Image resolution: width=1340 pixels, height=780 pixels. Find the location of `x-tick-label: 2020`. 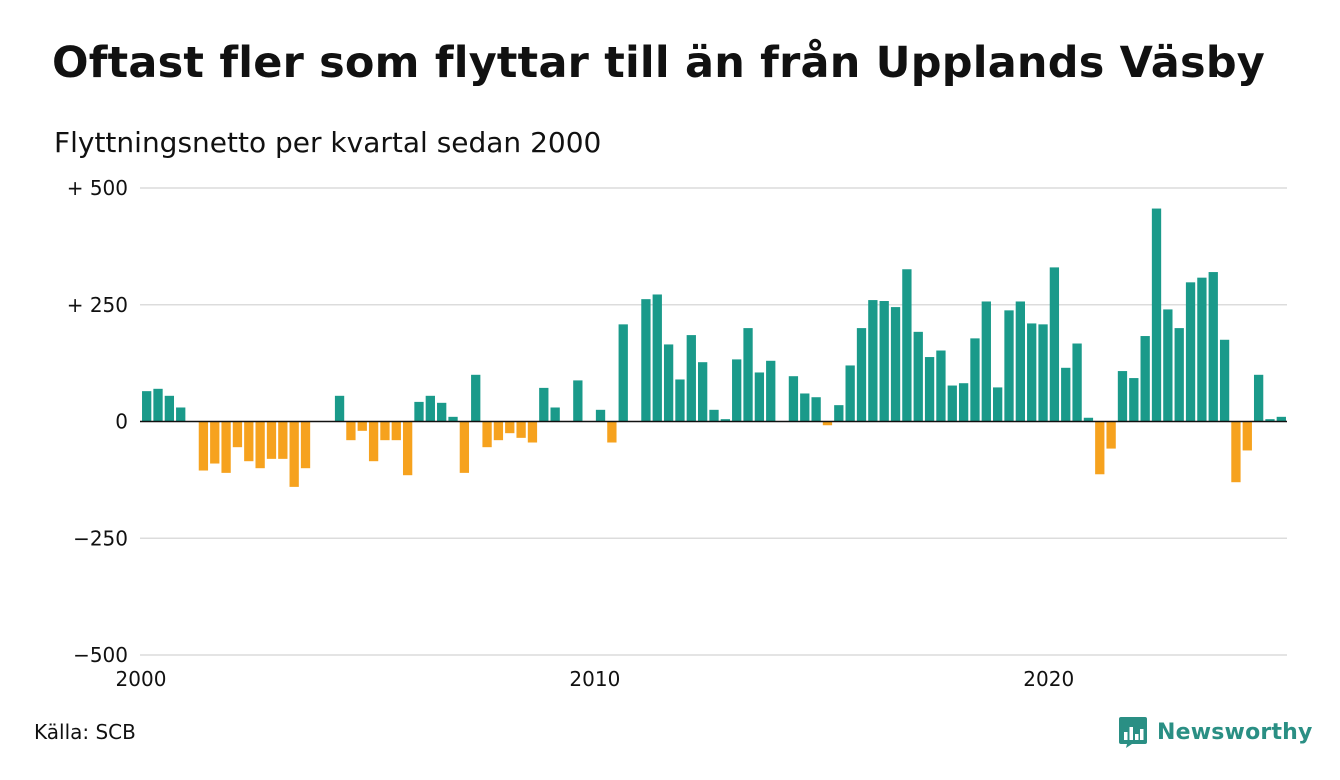

x-tick-label: 2020 is located at coordinates (1048, 679).